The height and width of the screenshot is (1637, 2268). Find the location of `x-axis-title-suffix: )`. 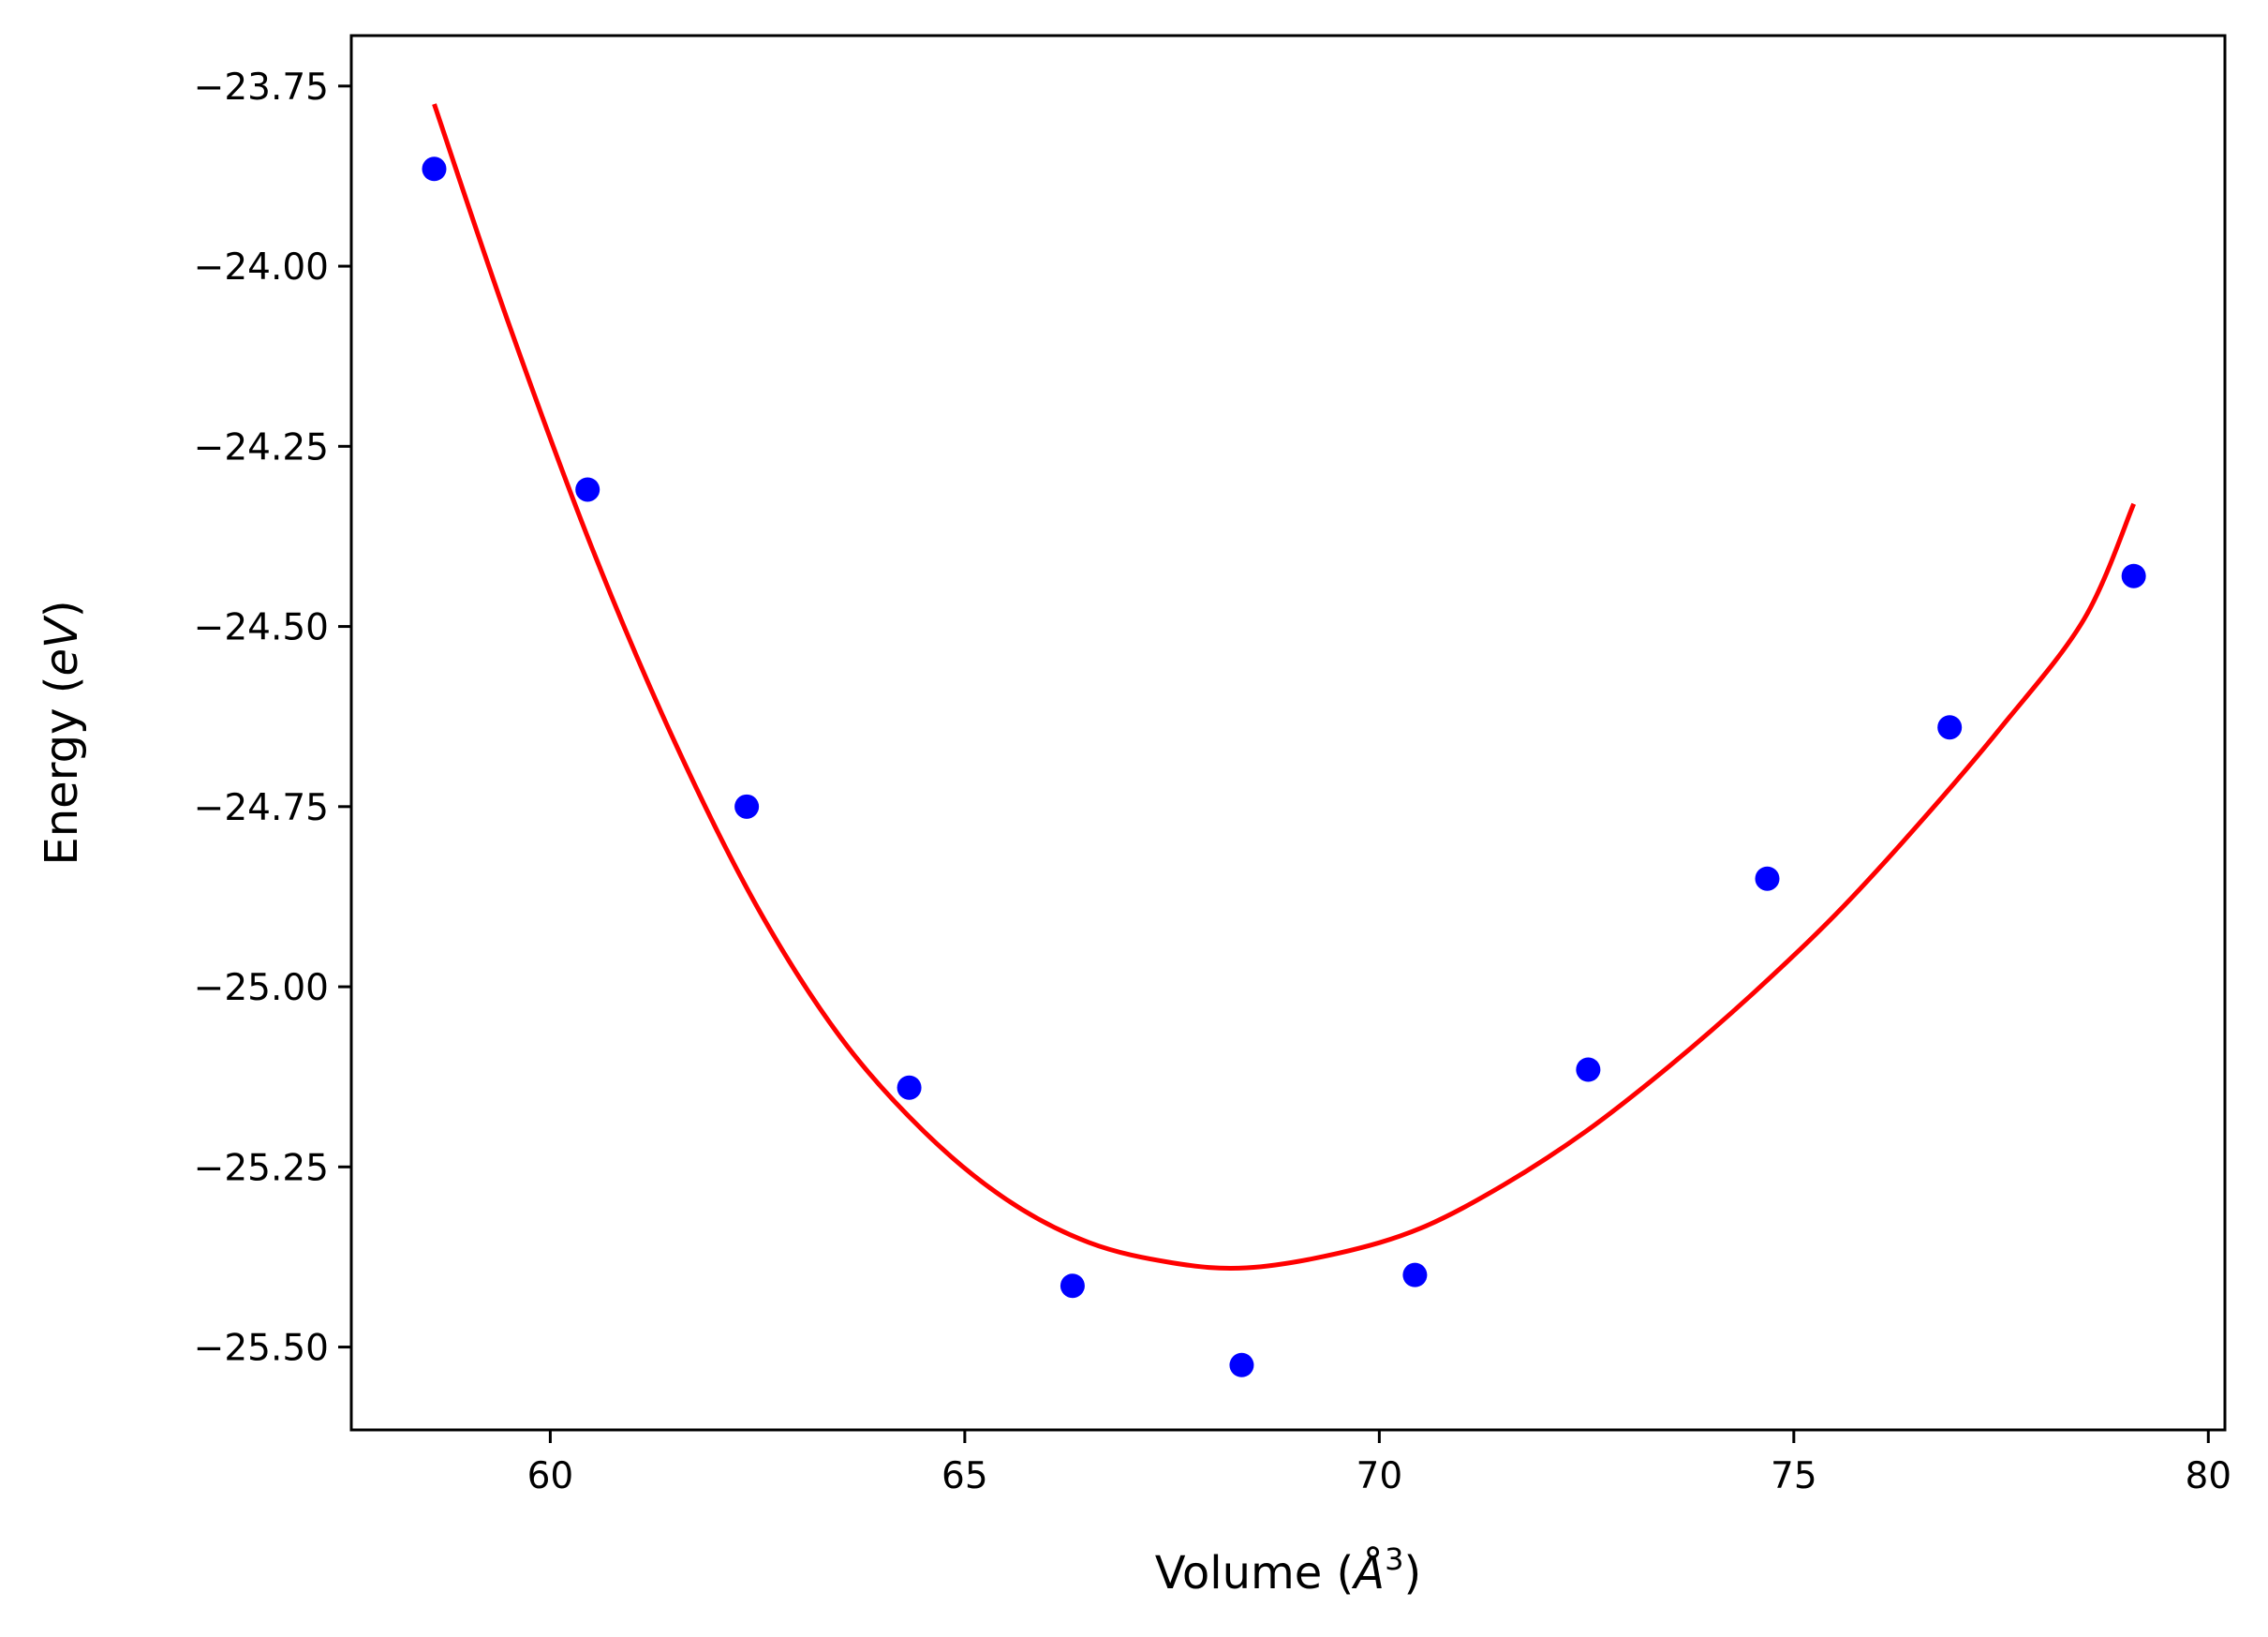

x-axis-title-suffix: ) is located at coordinates (1412, 1573).